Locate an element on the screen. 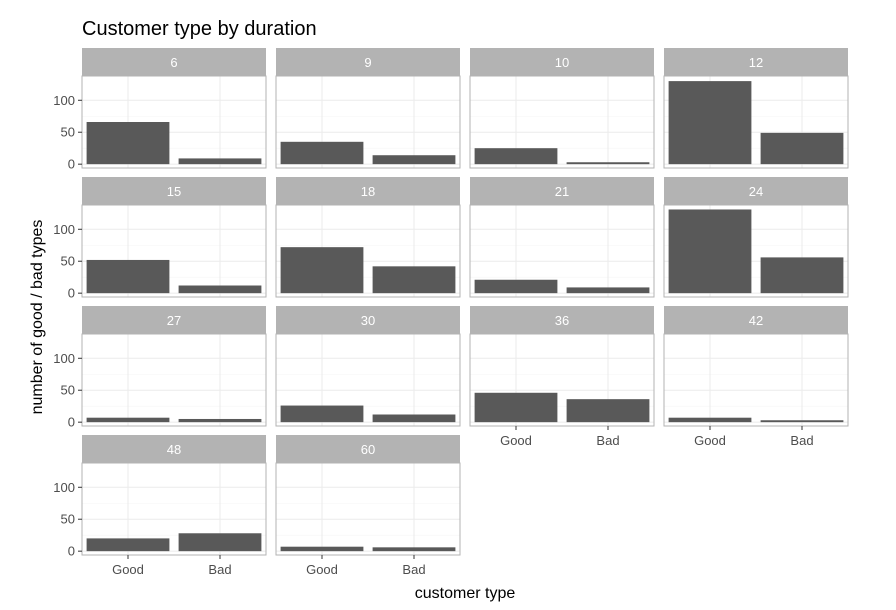 The image size is (896, 610). facet-panel: 12 is located at coordinates (756, 108).